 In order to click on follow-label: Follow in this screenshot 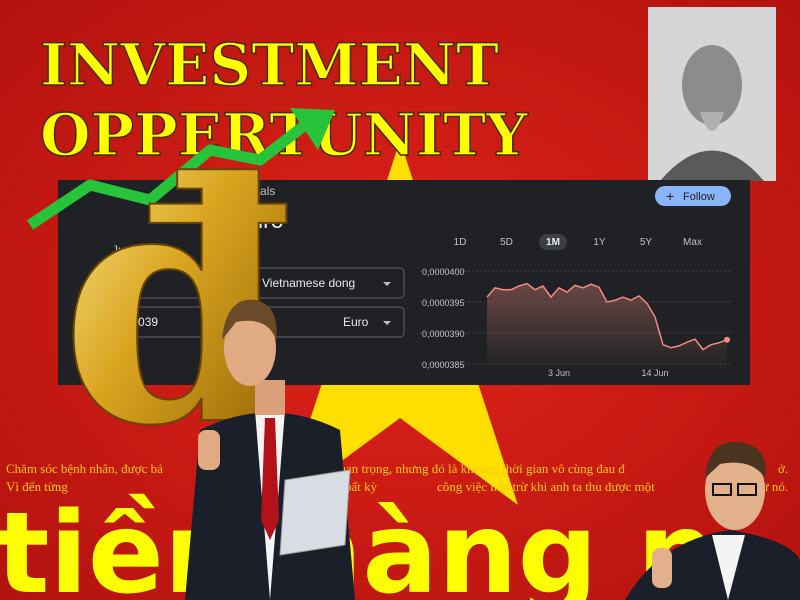, I will do `click(699, 197)`.